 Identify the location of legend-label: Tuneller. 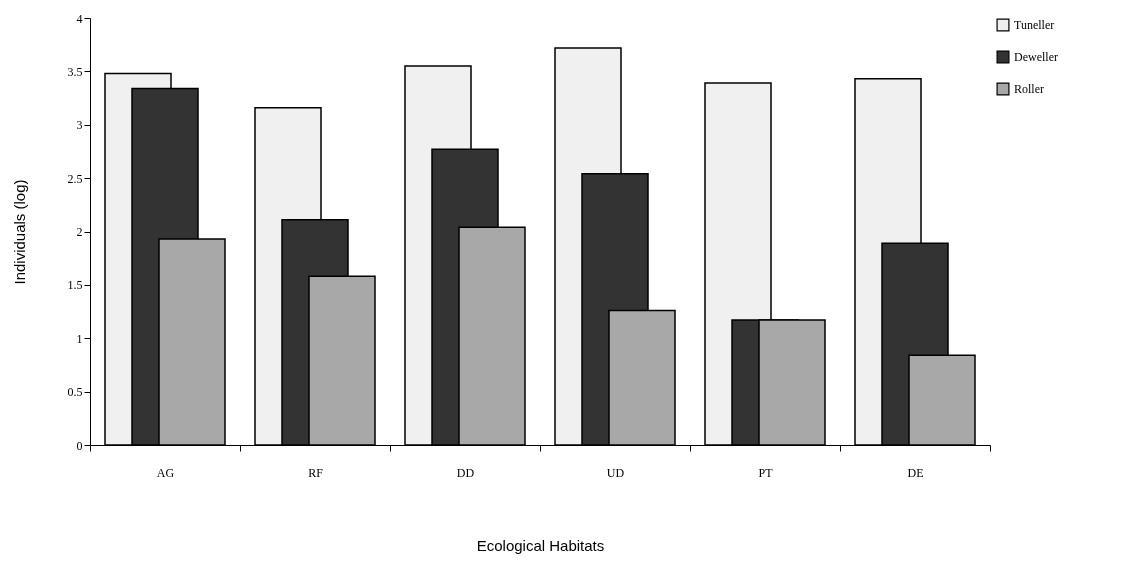
(1034, 25).